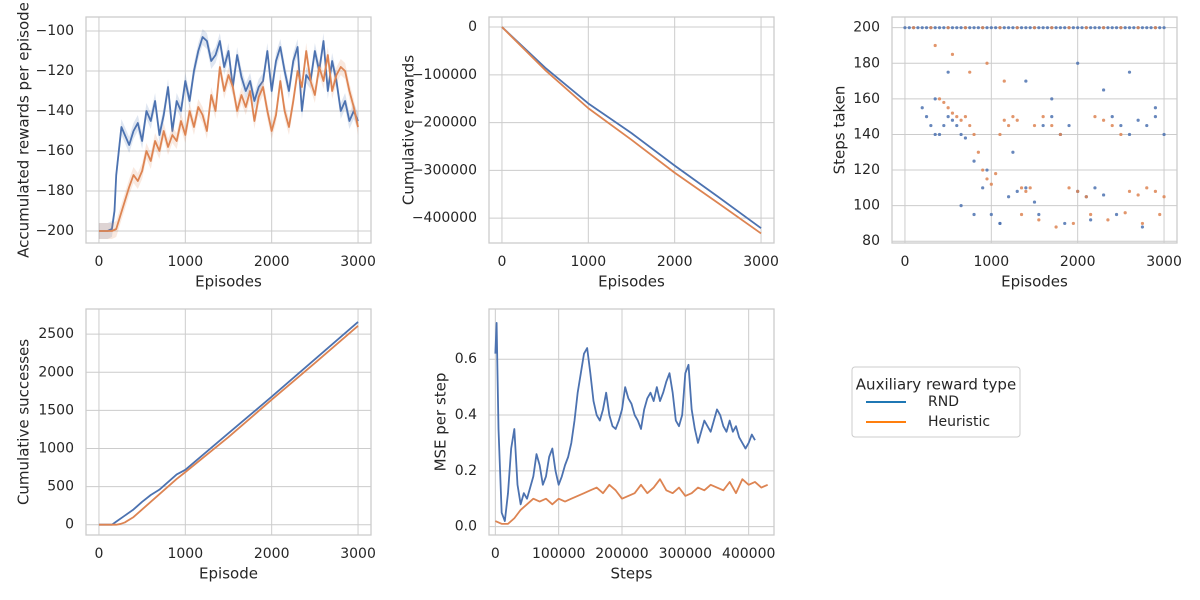 This screenshot has height=600, width=1200. What do you see at coordinates (495, 554) in the screenshot?
I see `mse-per-step-xtick-label: 0` at bounding box center [495, 554].